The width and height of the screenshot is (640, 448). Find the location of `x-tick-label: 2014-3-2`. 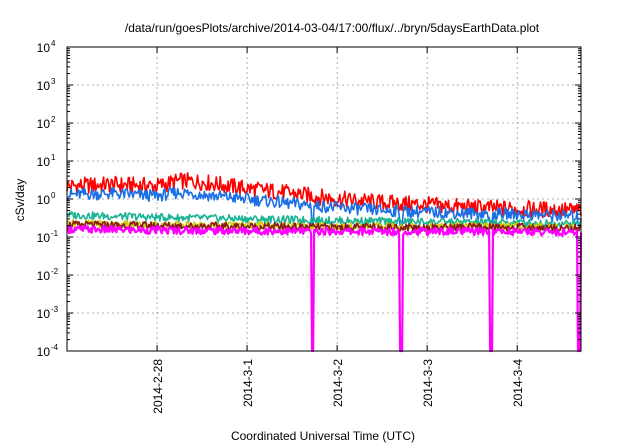

x-tick-label: 2014-3-2 is located at coordinates (338, 383).